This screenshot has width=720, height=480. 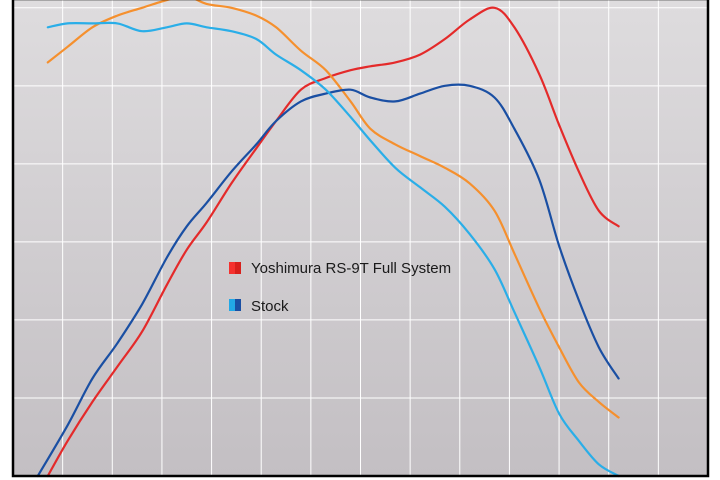 What do you see at coordinates (232, 268) in the screenshot?
I see `legend-swatch-yoshimura-a` at bounding box center [232, 268].